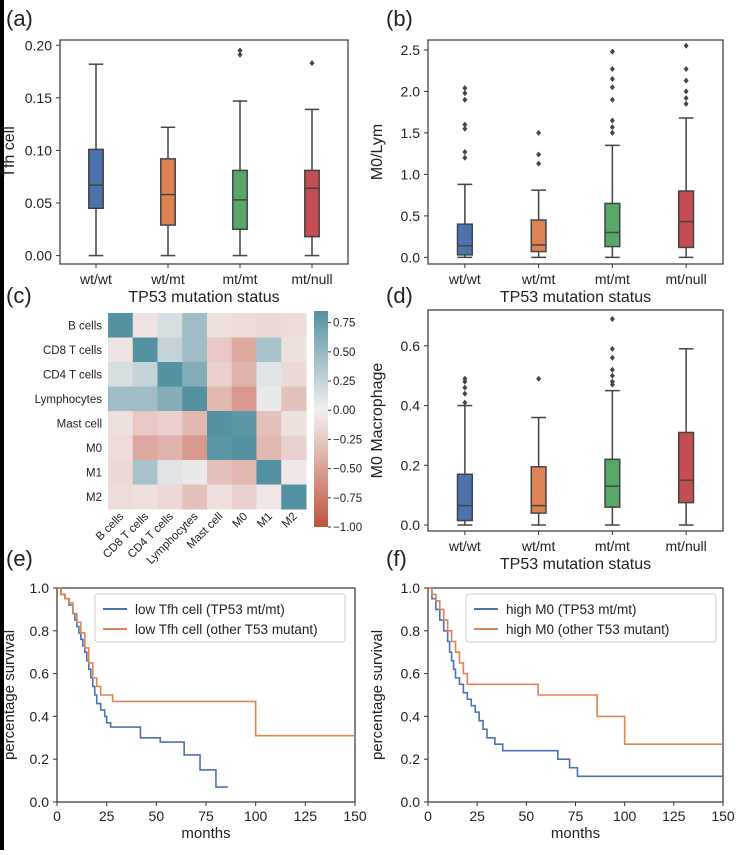 The image size is (739, 855). What do you see at coordinates (612, 546) in the screenshot?
I see `x-tick-label: mt/mt` at bounding box center [612, 546].